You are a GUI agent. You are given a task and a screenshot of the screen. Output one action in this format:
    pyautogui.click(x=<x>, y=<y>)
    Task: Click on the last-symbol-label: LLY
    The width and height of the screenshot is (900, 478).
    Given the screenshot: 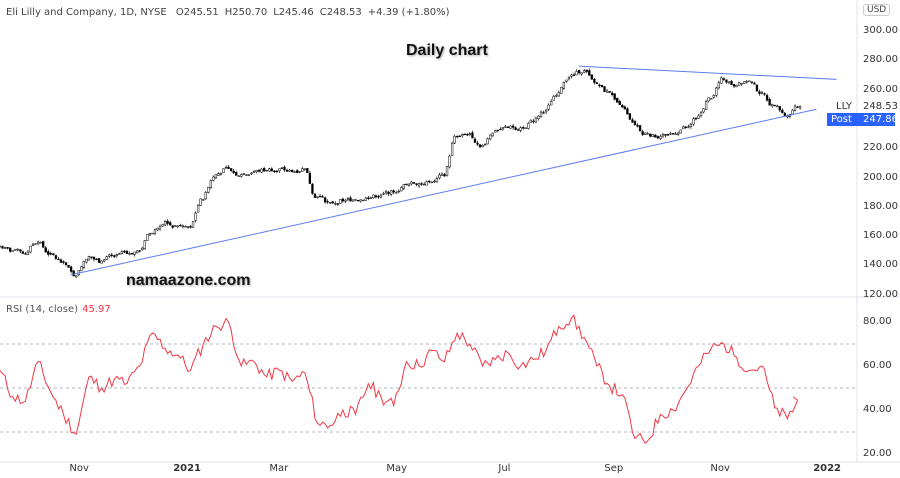 What is the action you would take?
    pyautogui.click(x=844, y=106)
    